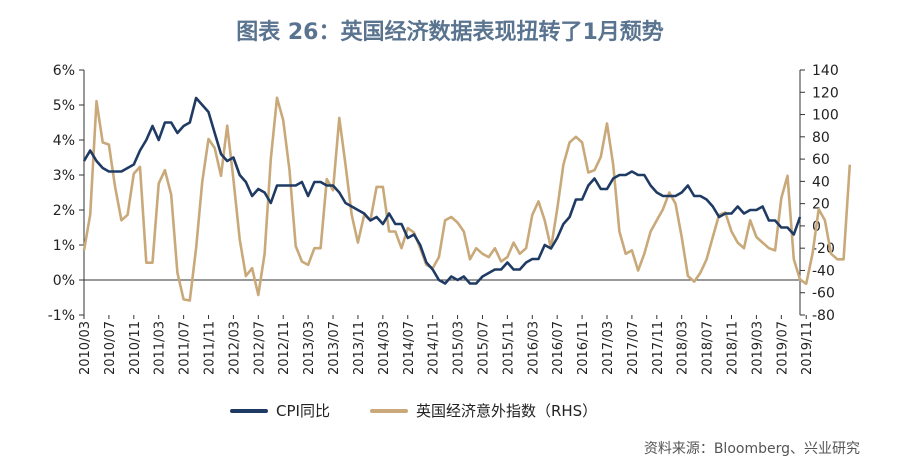  I want to click on x-tick-label: 2010/03, so click(85, 348).